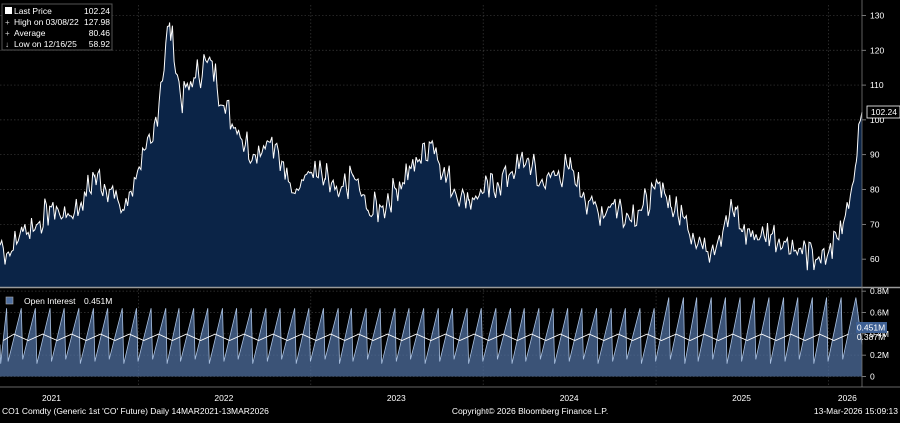 The image size is (900, 423). I want to click on footer-timestamp: 13-Mar-2026 15:09:13, so click(856, 411).